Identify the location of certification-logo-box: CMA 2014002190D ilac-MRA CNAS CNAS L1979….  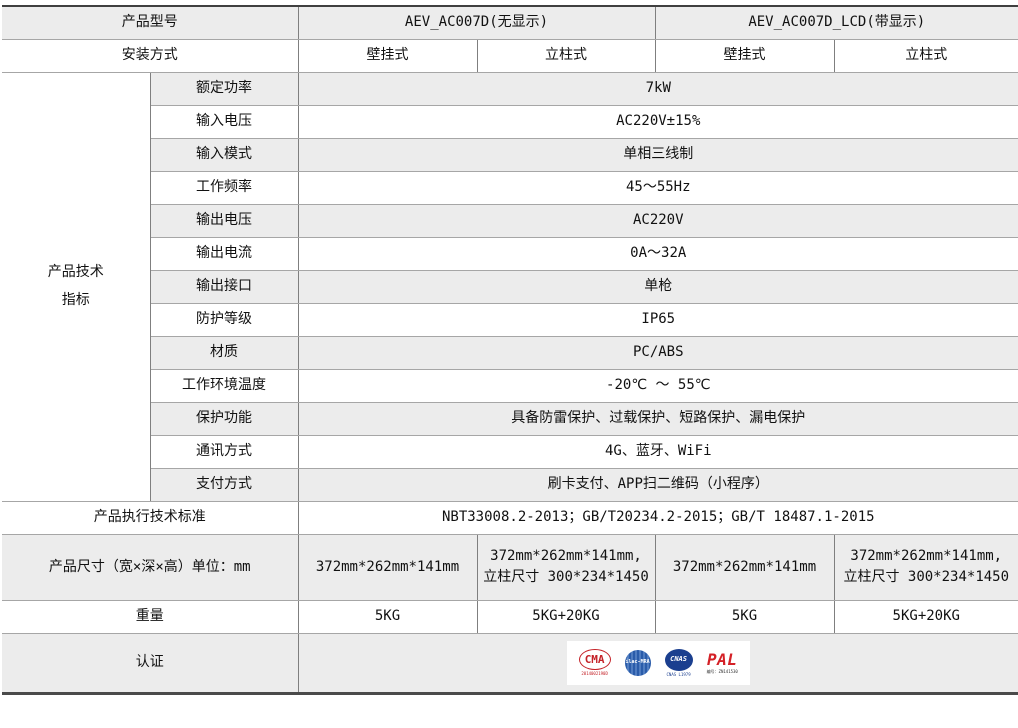
(658, 662).